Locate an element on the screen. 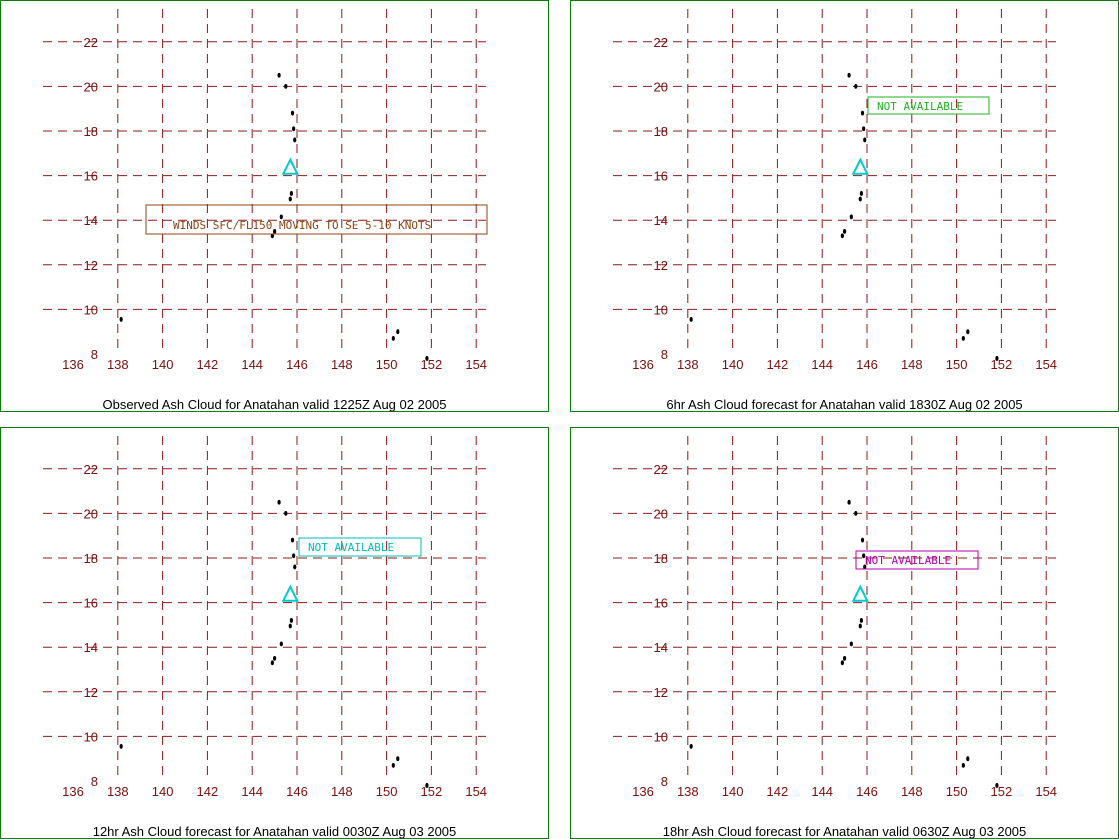  y-tick-label: 16 is located at coordinates (91, 603).